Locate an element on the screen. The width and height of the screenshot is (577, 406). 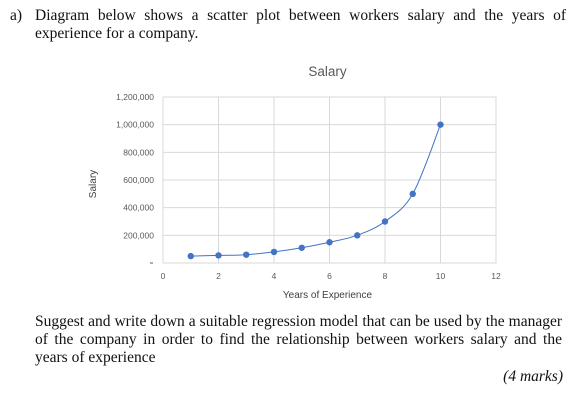
chart-title: Salary is located at coordinates (327, 71).